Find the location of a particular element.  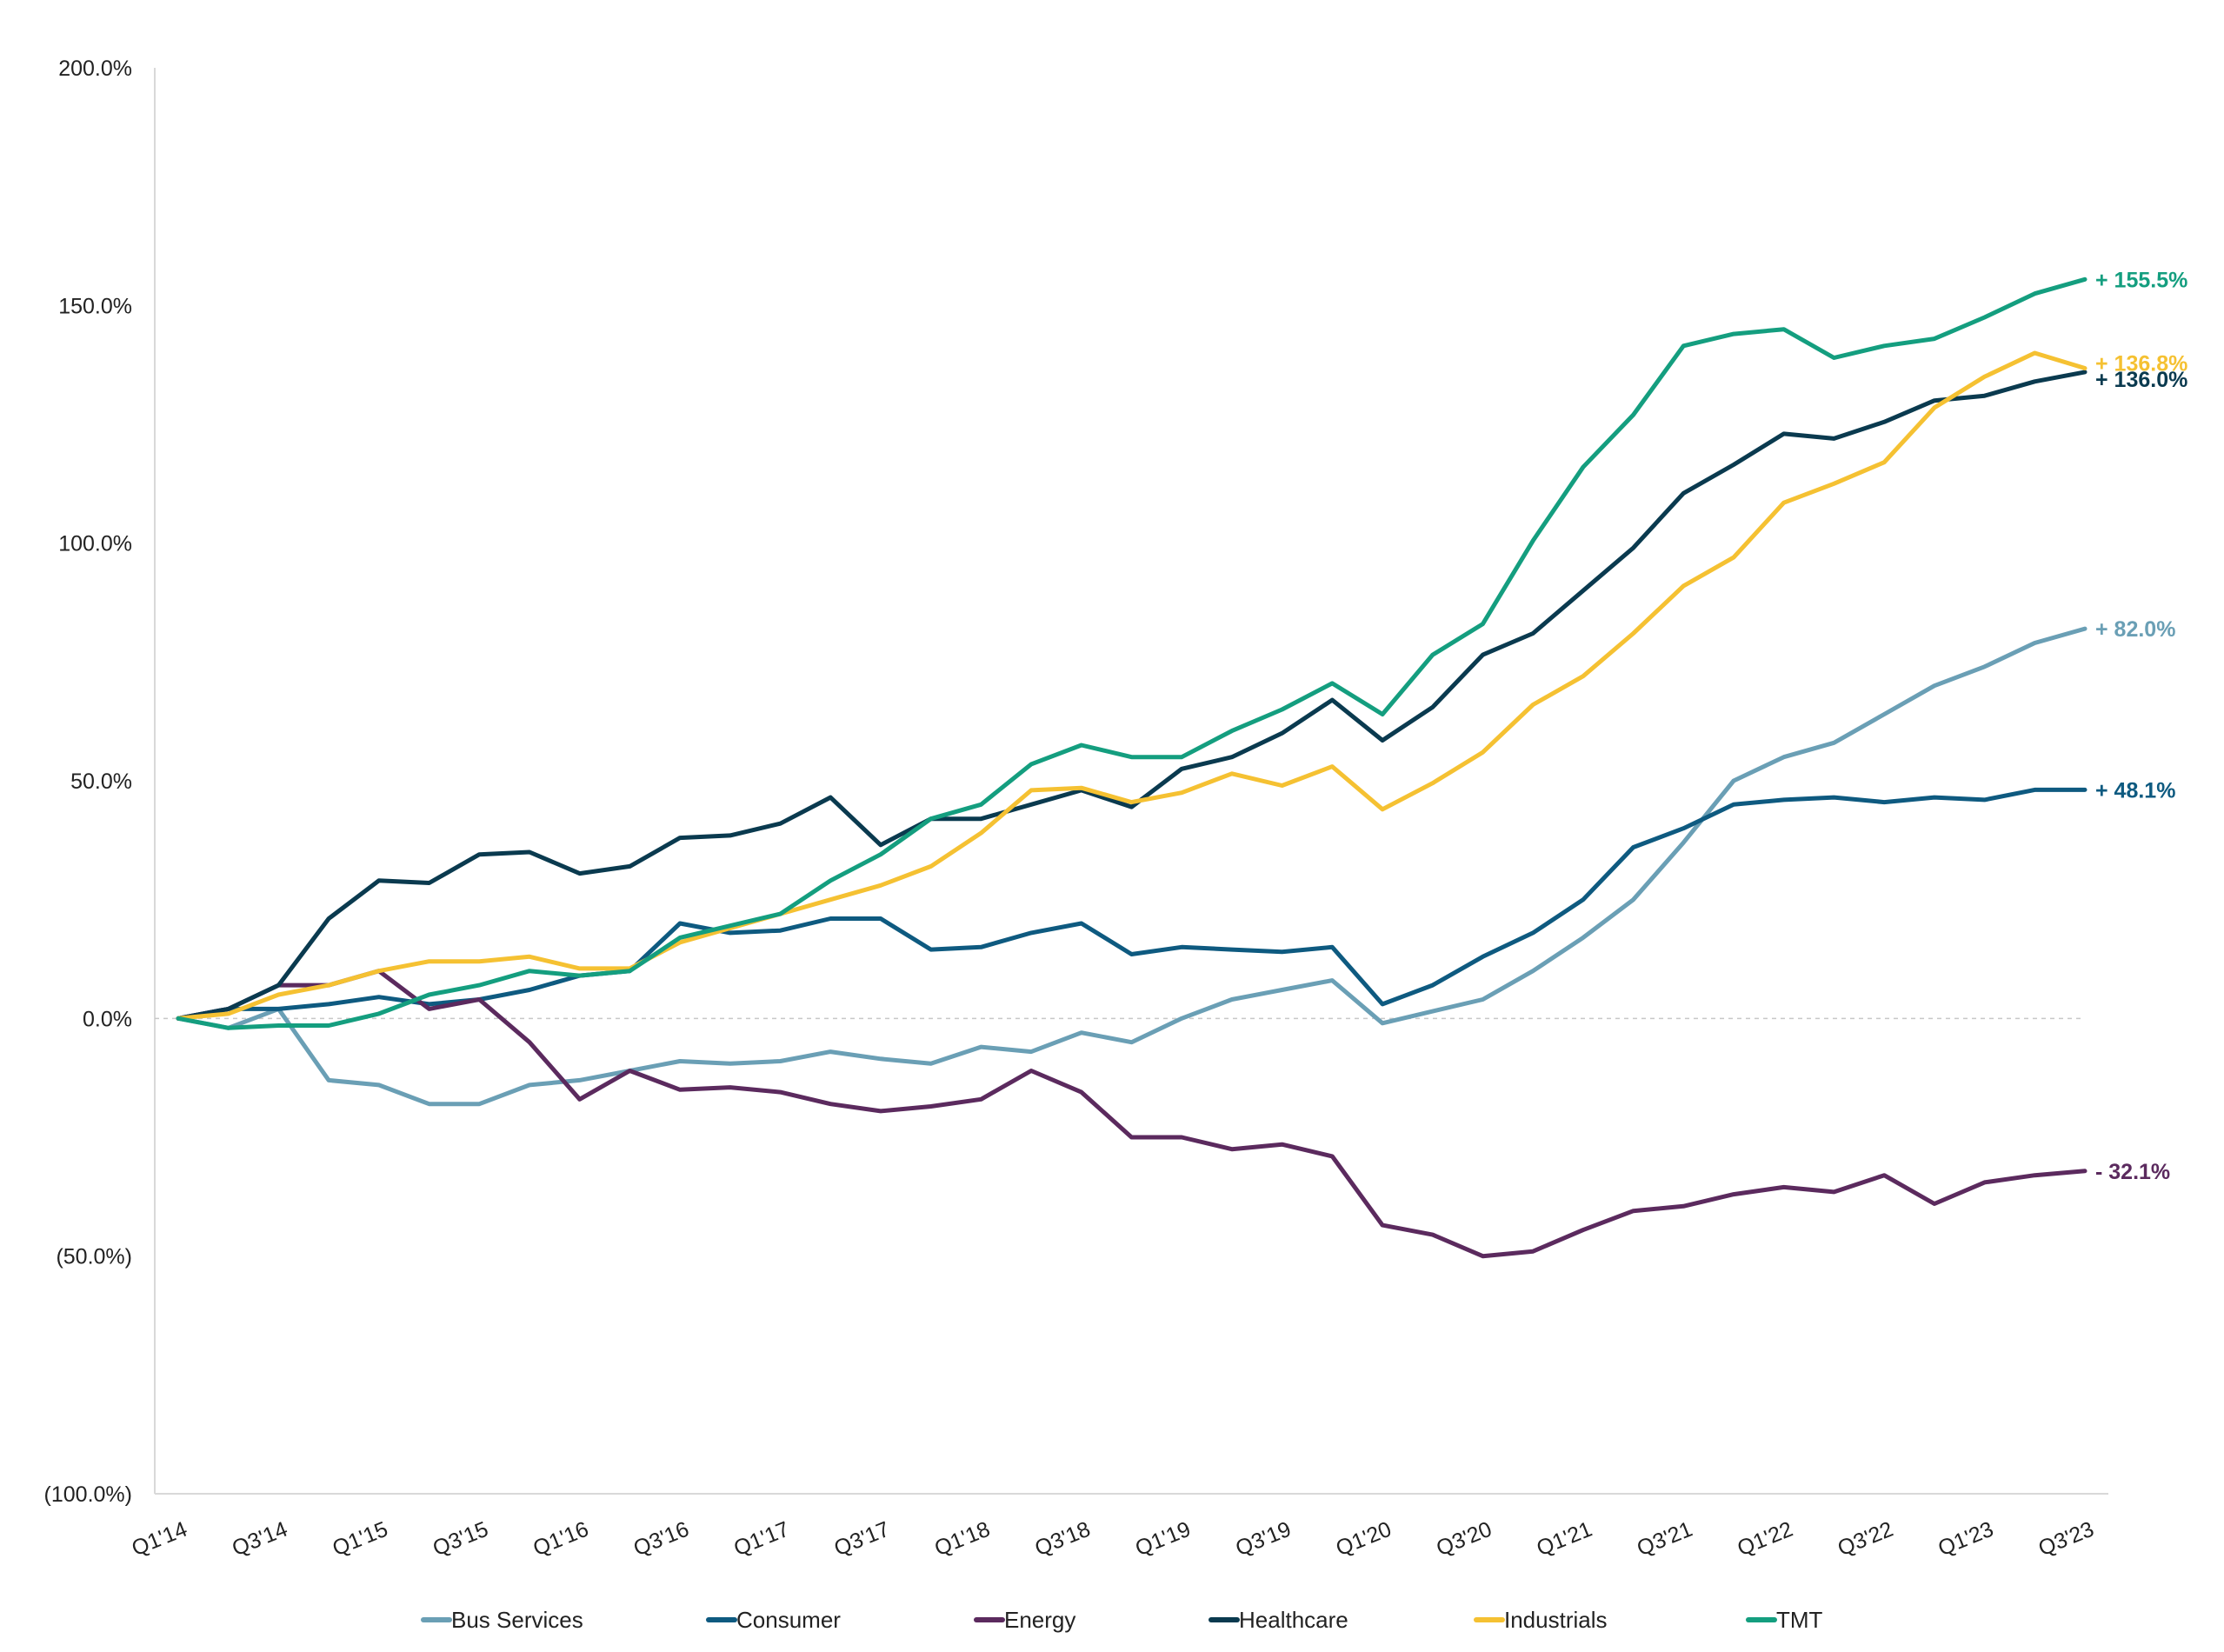

x-tick-label: Q1'20 is located at coordinates (1364, 1539).